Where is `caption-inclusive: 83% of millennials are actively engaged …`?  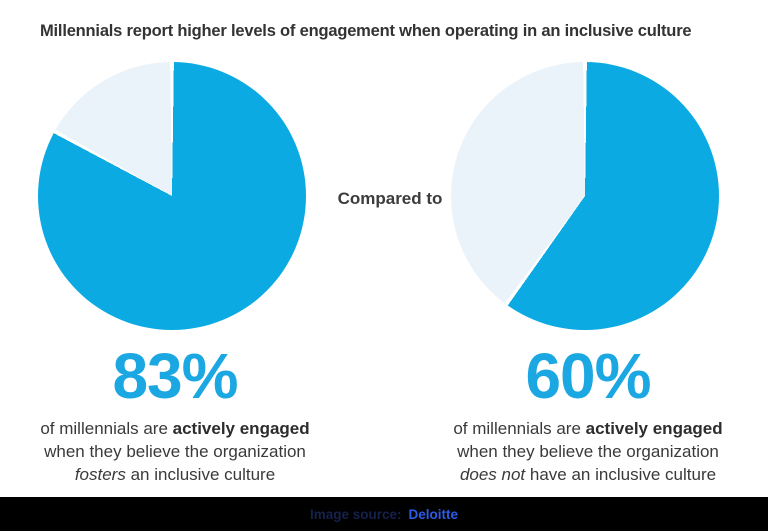
caption-inclusive: 83% of millennials are actively engaged … is located at coordinates (175, 415).